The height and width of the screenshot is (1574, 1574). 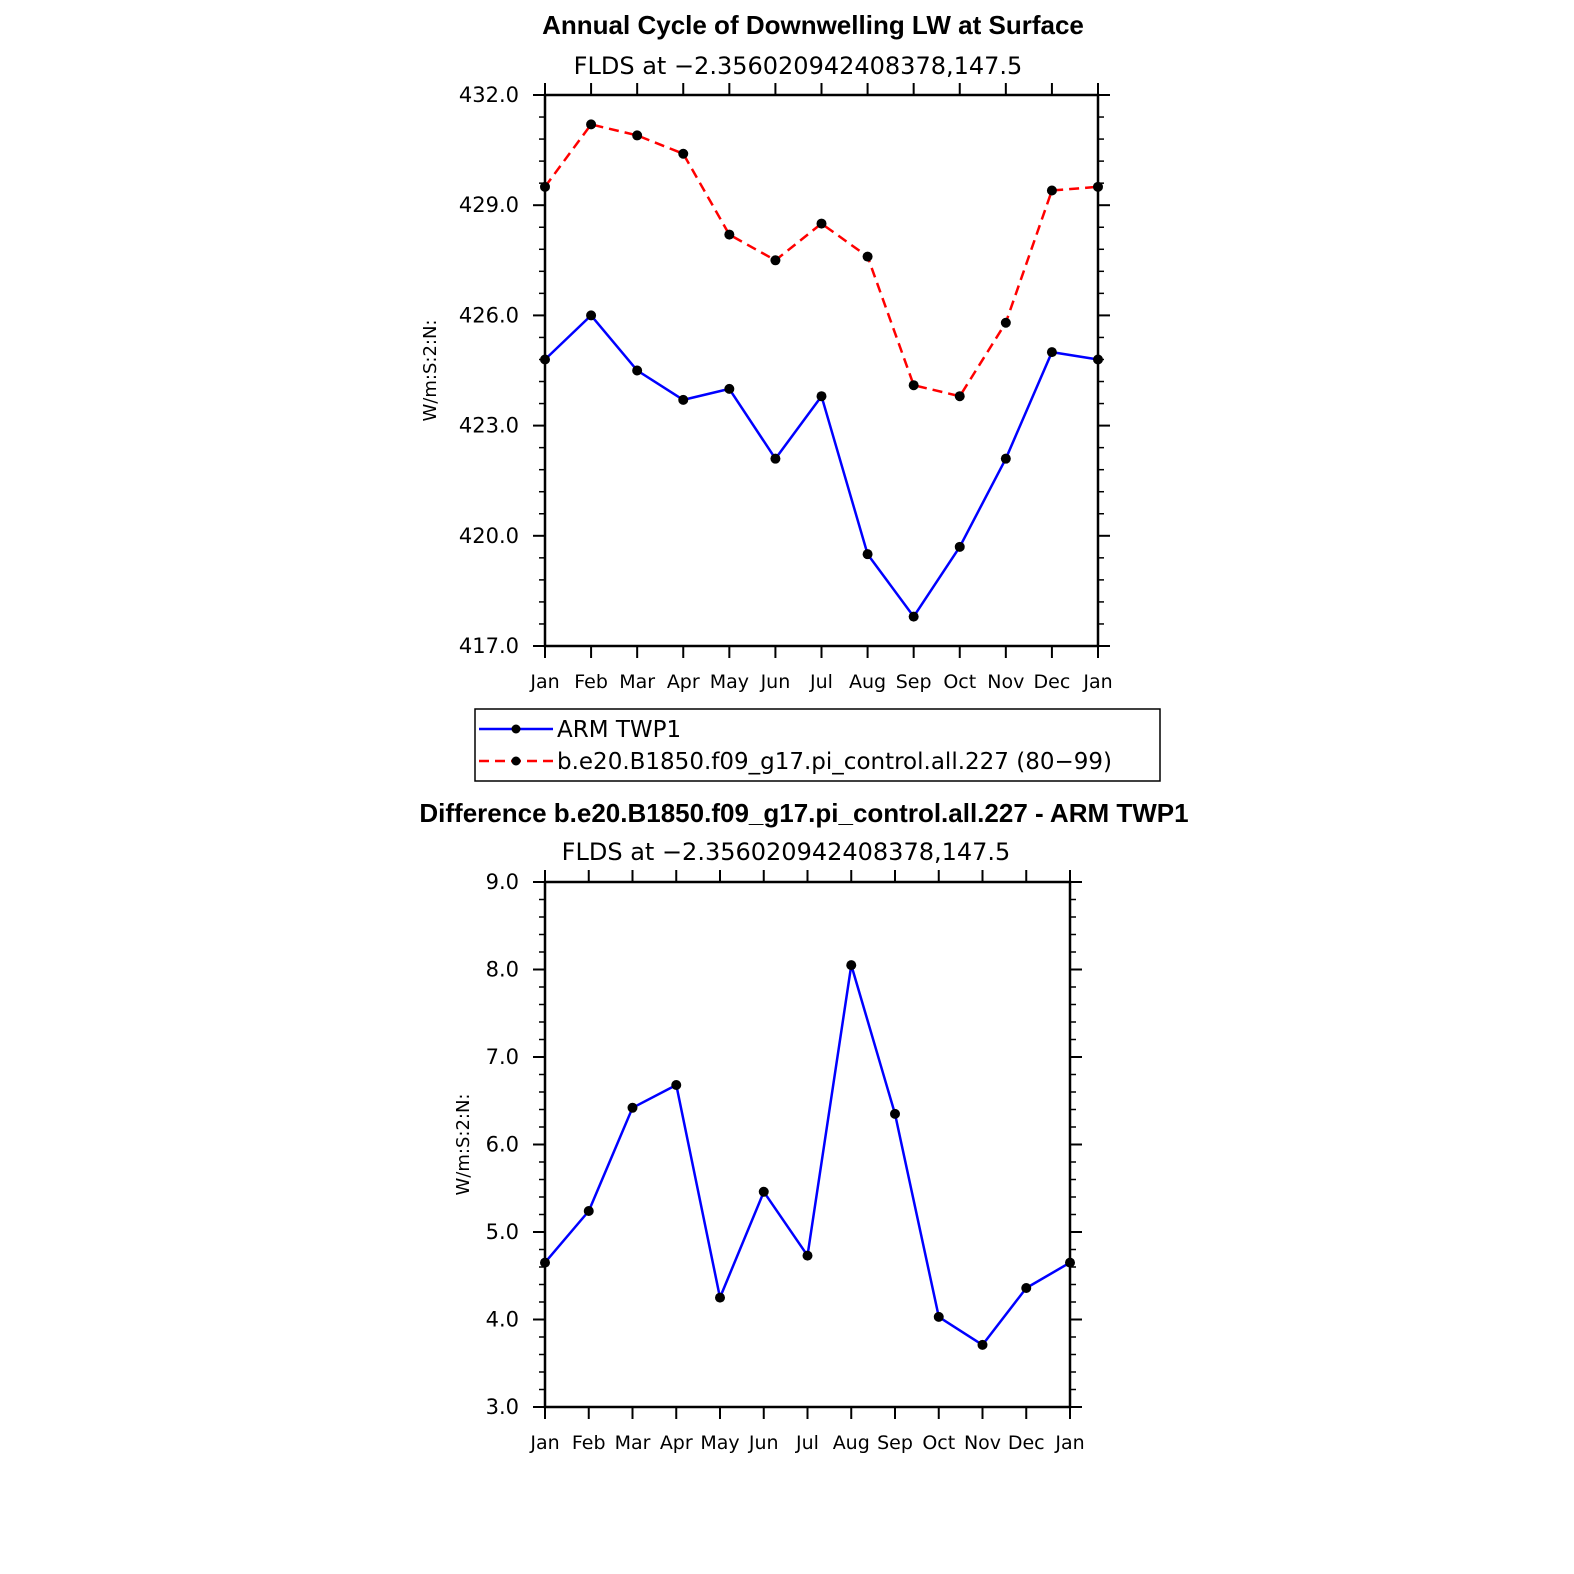 I want to click on y-tick-label: 426.0, so click(x=489, y=315).